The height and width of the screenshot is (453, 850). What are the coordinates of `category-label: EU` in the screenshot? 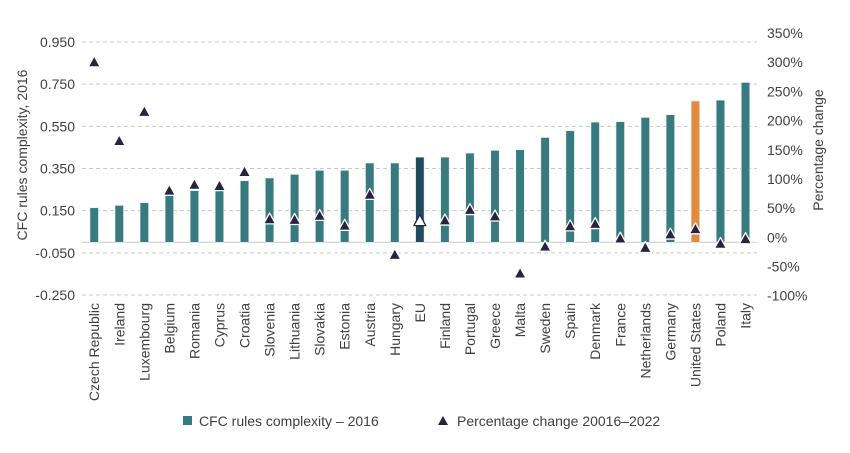 It's located at (420, 312).